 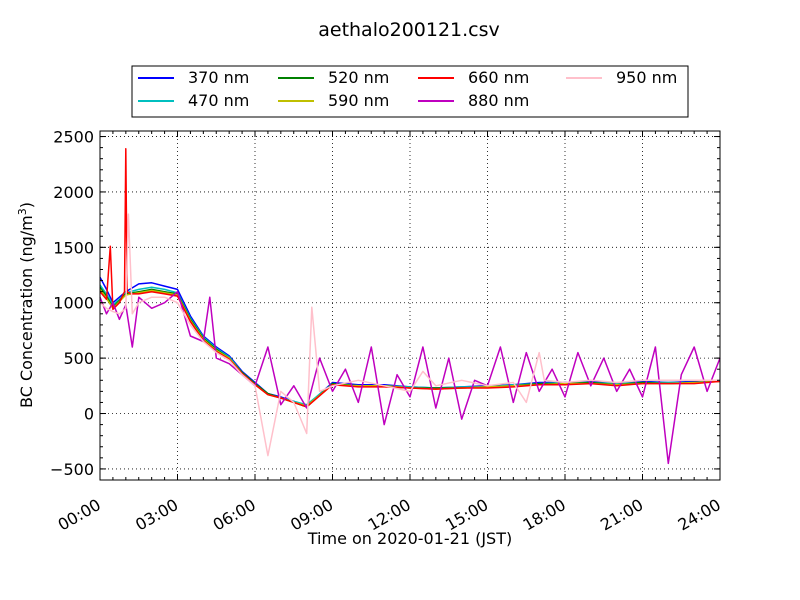 I want to click on legend-label: 660 nm, so click(x=498, y=77).